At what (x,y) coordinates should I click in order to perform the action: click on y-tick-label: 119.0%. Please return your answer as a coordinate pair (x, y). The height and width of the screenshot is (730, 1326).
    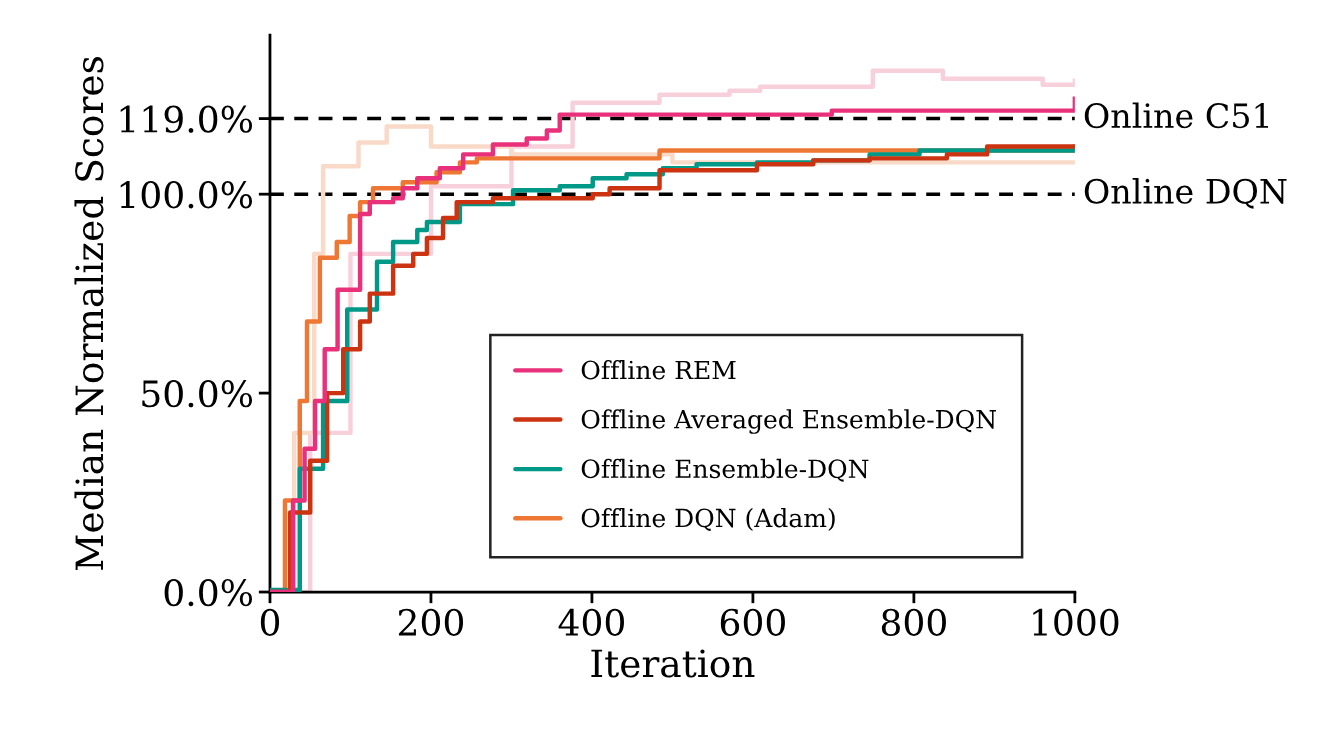
    Looking at the image, I should click on (186, 119).